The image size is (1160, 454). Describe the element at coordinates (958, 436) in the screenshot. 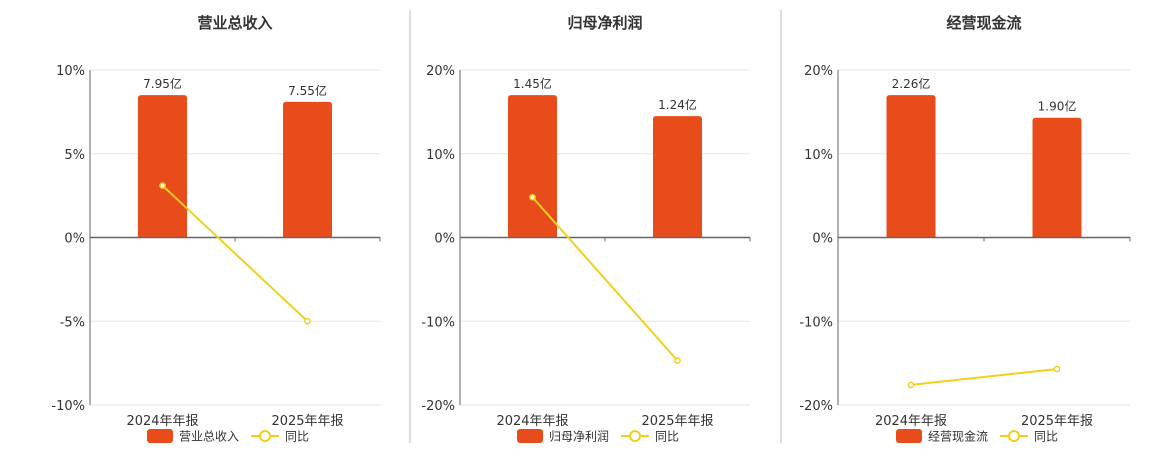

I see `legend-label-bar: 经营现金流` at that location.